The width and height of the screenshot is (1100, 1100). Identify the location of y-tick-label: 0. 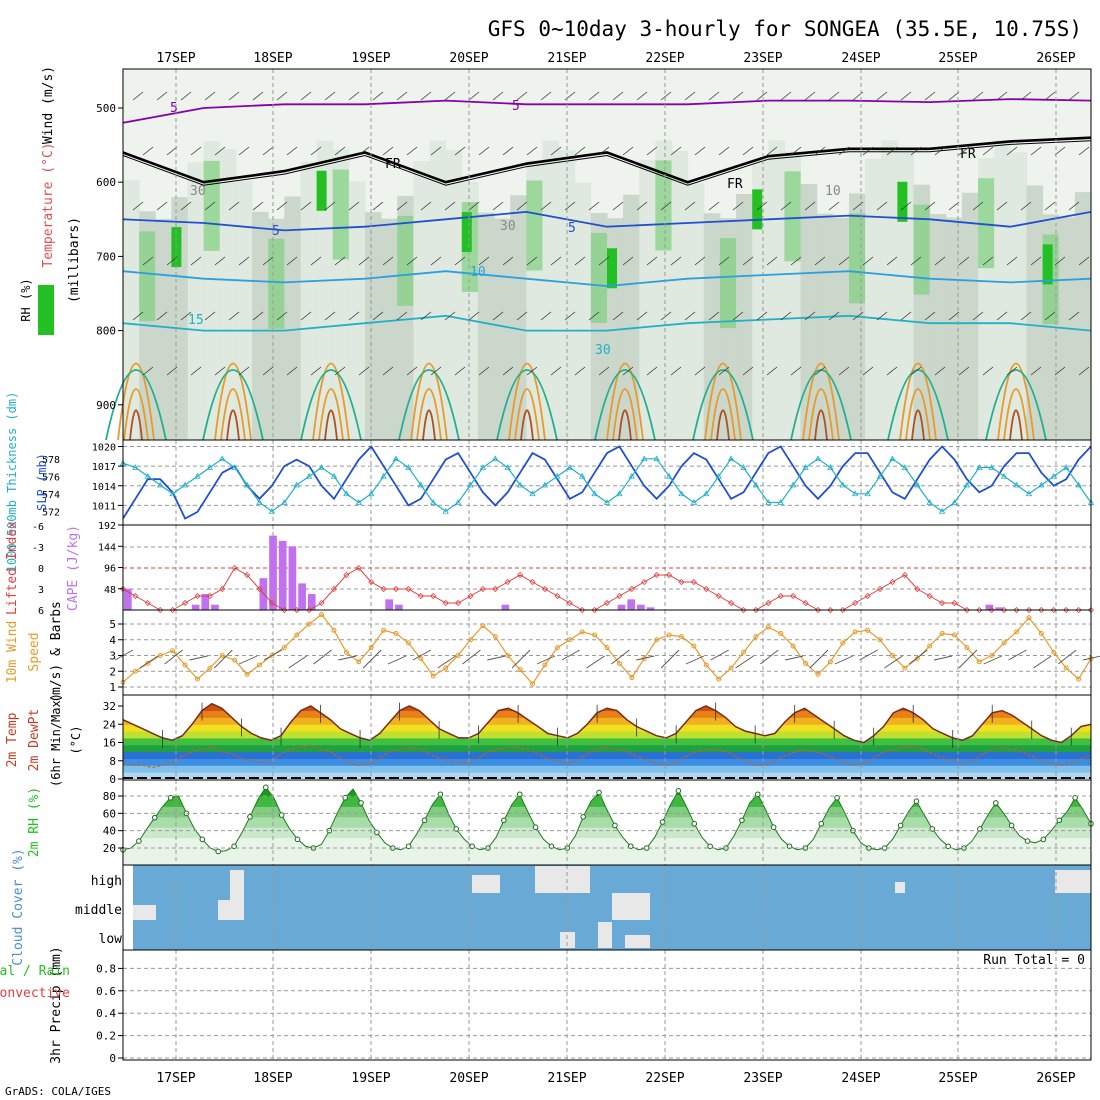
(112, 779).